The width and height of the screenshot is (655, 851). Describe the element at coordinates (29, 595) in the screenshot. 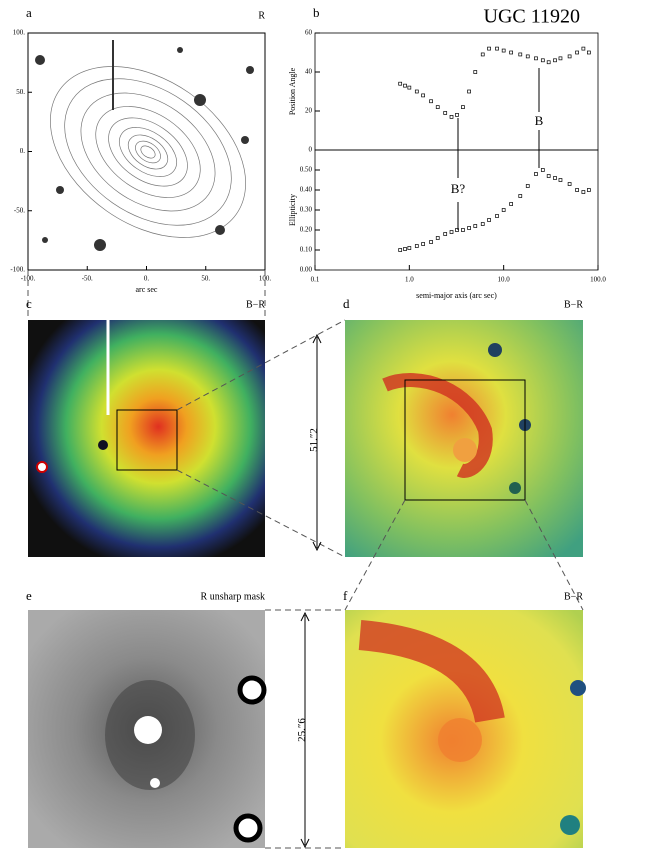

I see `panel-letter: e` at that location.